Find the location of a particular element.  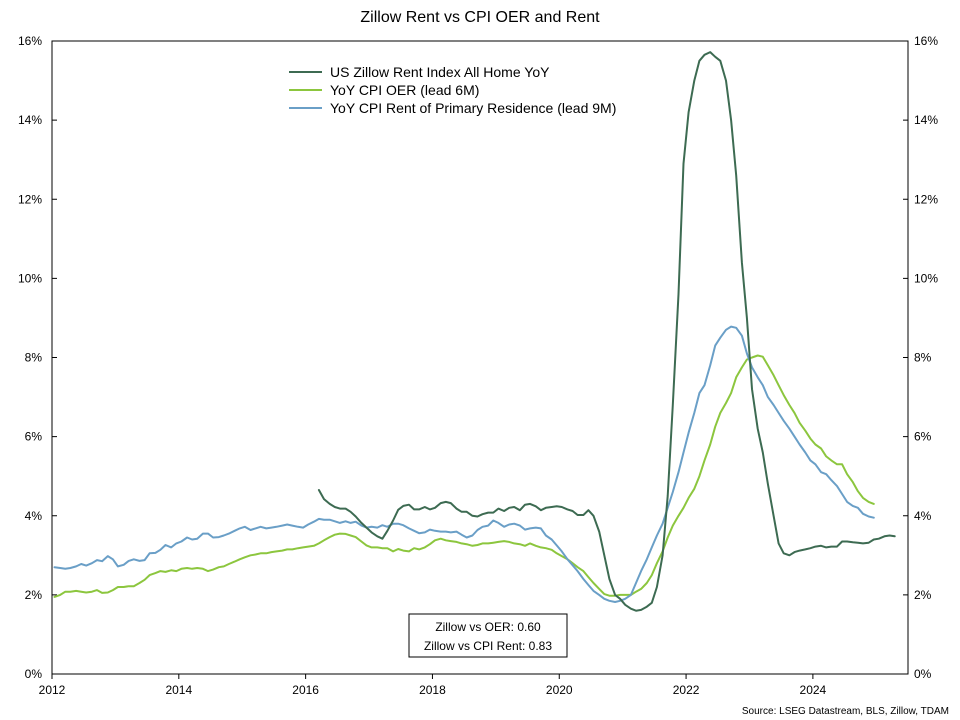

y-tick-label-left: 14% is located at coordinates (30, 120).